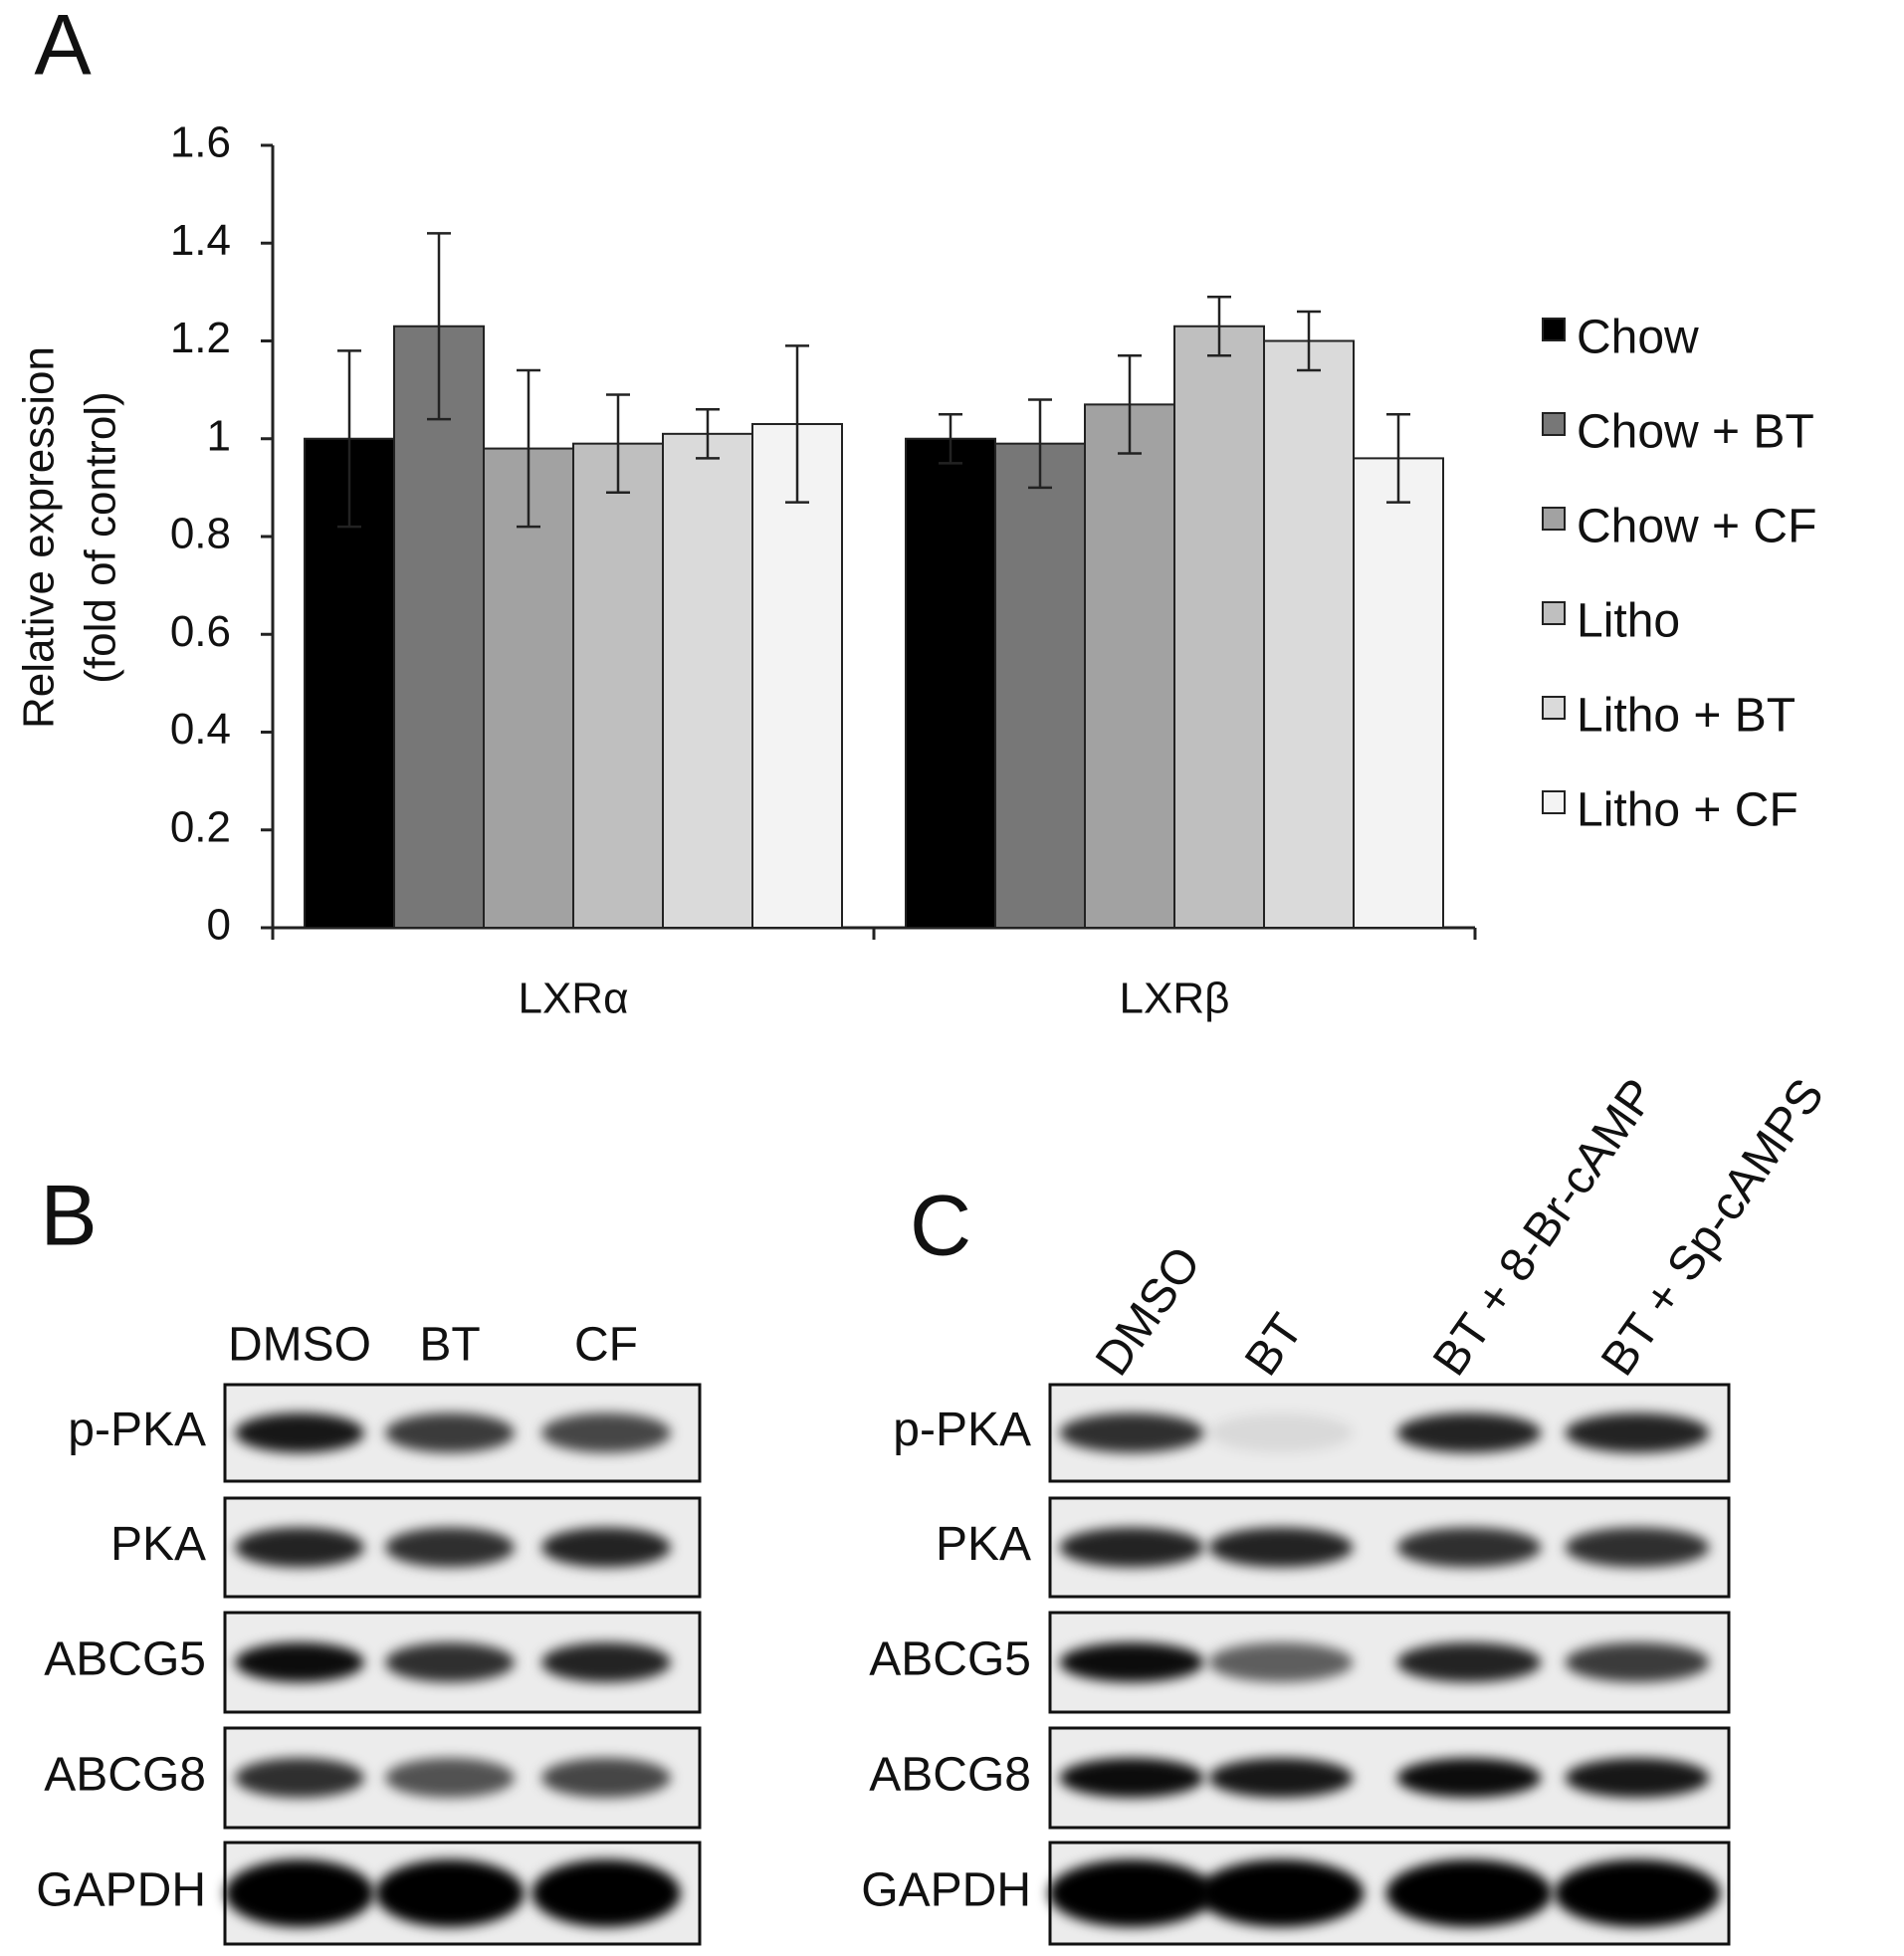 The height and width of the screenshot is (1956, 1904). I want to click on legend-label: Chow + CF, so click(1696, 527).